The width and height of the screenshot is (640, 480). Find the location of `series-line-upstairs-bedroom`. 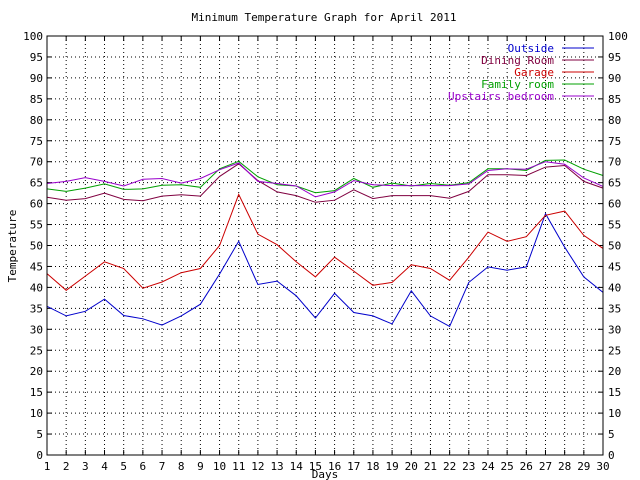

series-line-upstairs-bedroom is located at coordinates (325, 179).